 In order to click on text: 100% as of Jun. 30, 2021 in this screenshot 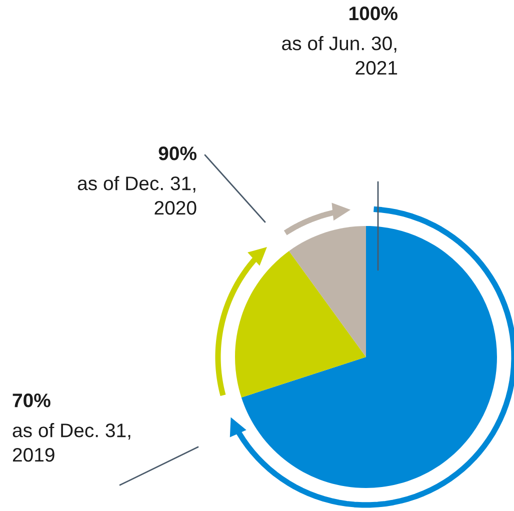, I will do `click(340, 40)`.